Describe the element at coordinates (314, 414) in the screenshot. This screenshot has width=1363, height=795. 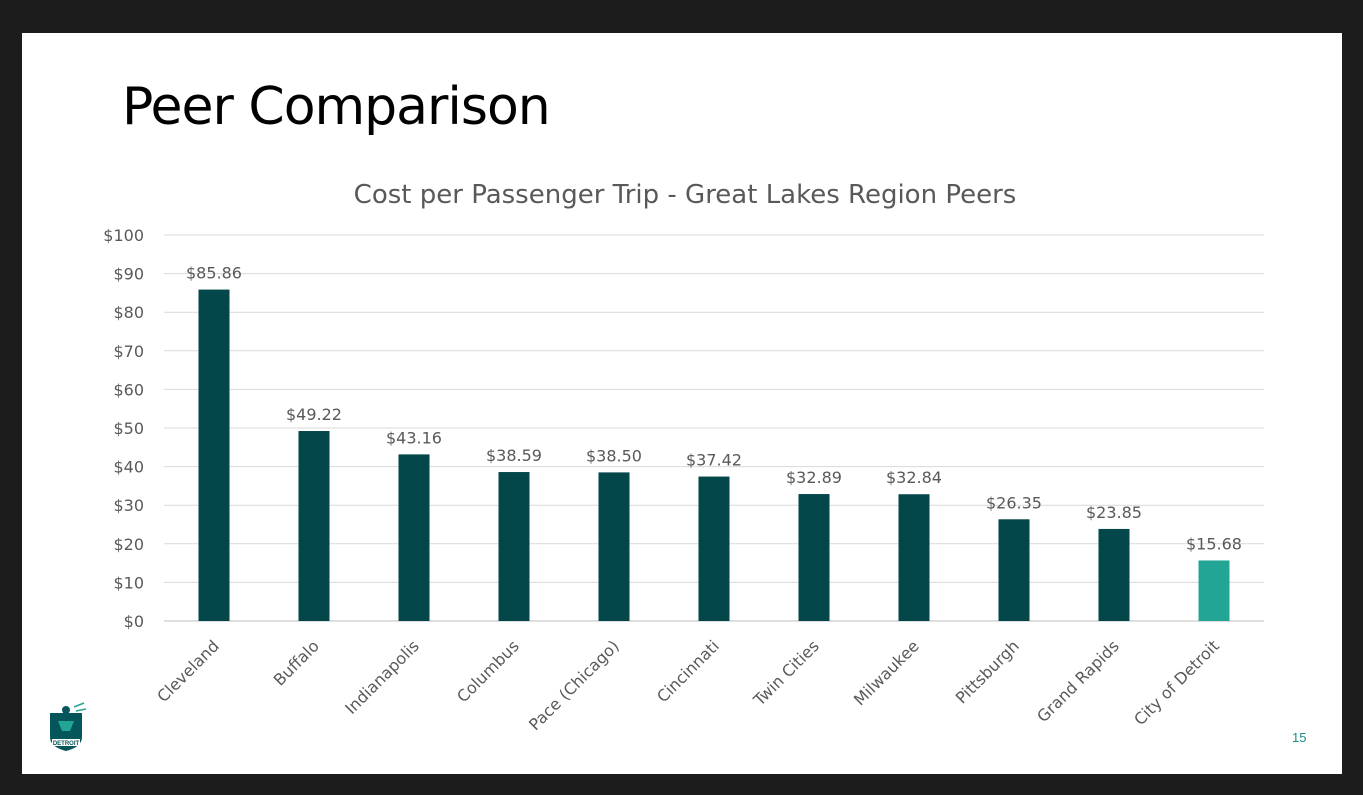
I see `data-label: $49.22` at that location.